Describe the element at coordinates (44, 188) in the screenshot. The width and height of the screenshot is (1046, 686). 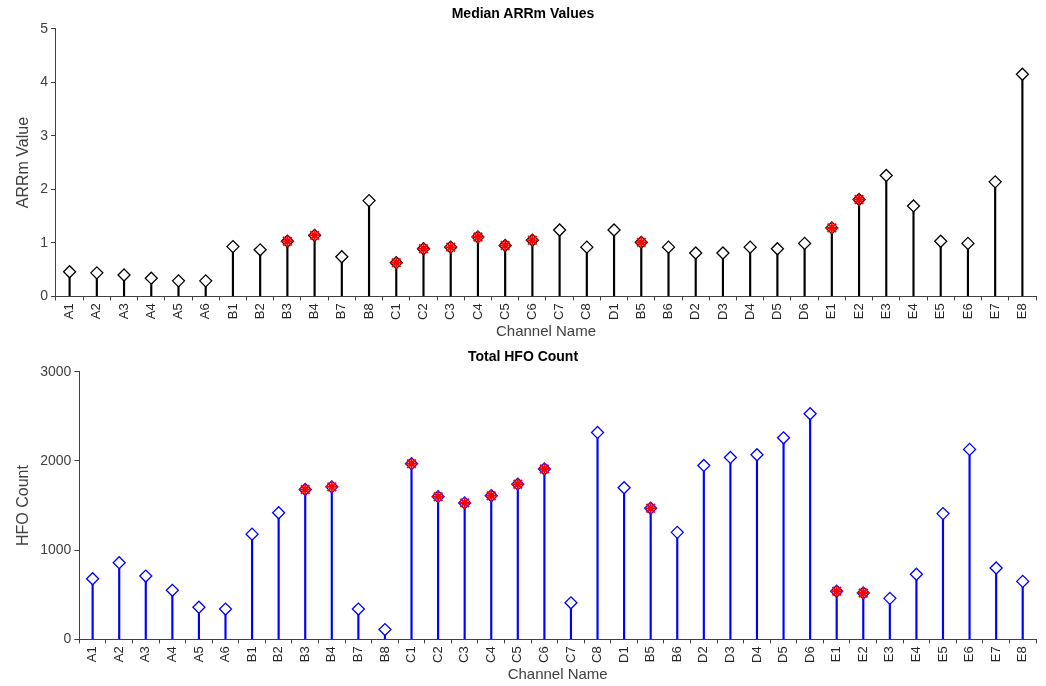
I see `y-tick-label: 2` at that location.